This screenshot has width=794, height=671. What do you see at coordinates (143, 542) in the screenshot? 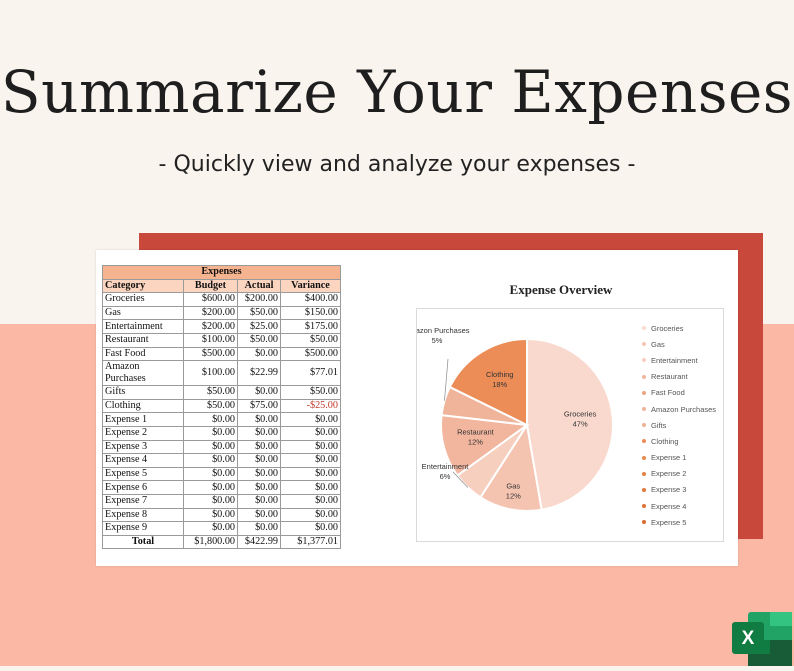
I see `total-label: Total` at bounding box center [143, 542].